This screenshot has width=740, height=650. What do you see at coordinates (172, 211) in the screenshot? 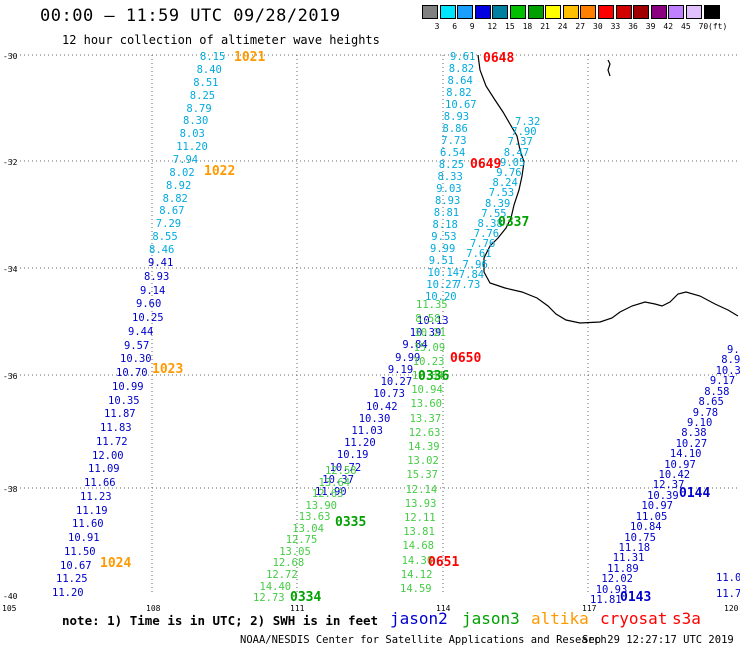
I see `wave-height-value: 8.67` at bounding box center [172, 211].